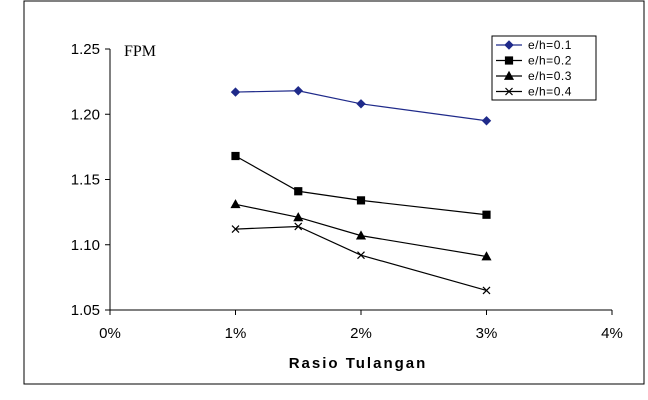 Image resolution: width=648 pixels, height=400 pixels. Describe the element at coordinates (487, 333) in the screenshot. I see `x-tick-label: 3%` at that location.